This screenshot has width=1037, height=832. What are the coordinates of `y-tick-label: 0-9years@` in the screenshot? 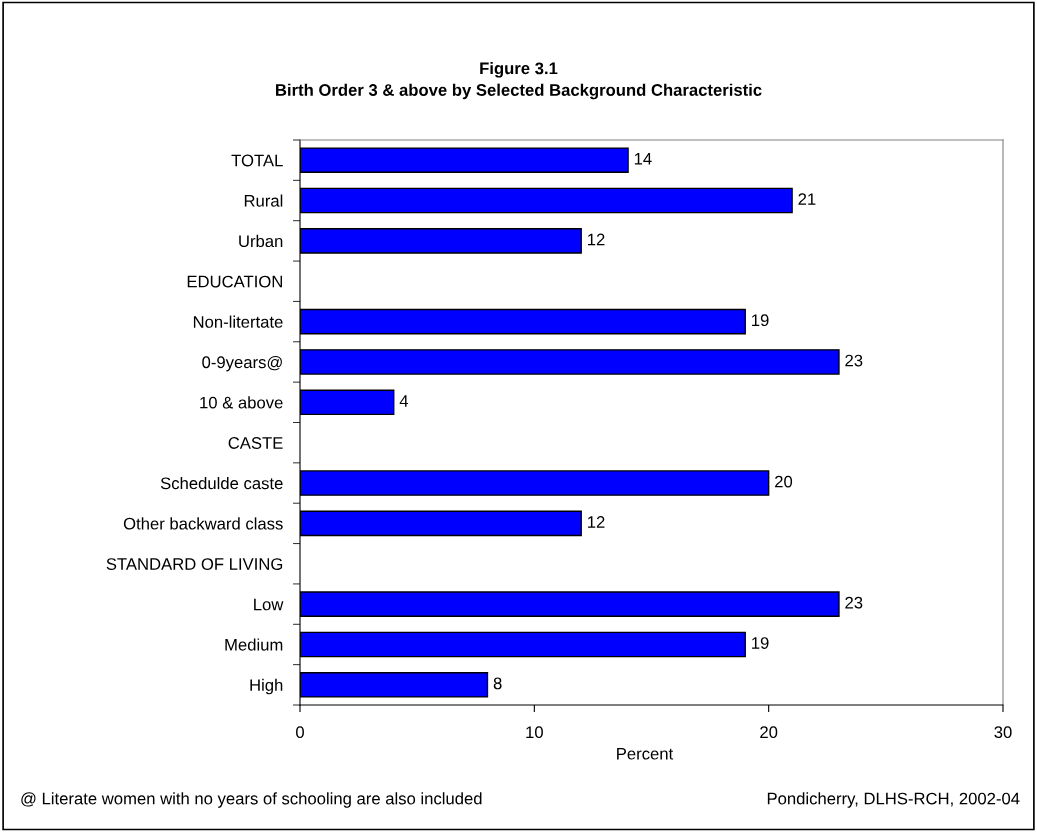 It's located at (242, 363).